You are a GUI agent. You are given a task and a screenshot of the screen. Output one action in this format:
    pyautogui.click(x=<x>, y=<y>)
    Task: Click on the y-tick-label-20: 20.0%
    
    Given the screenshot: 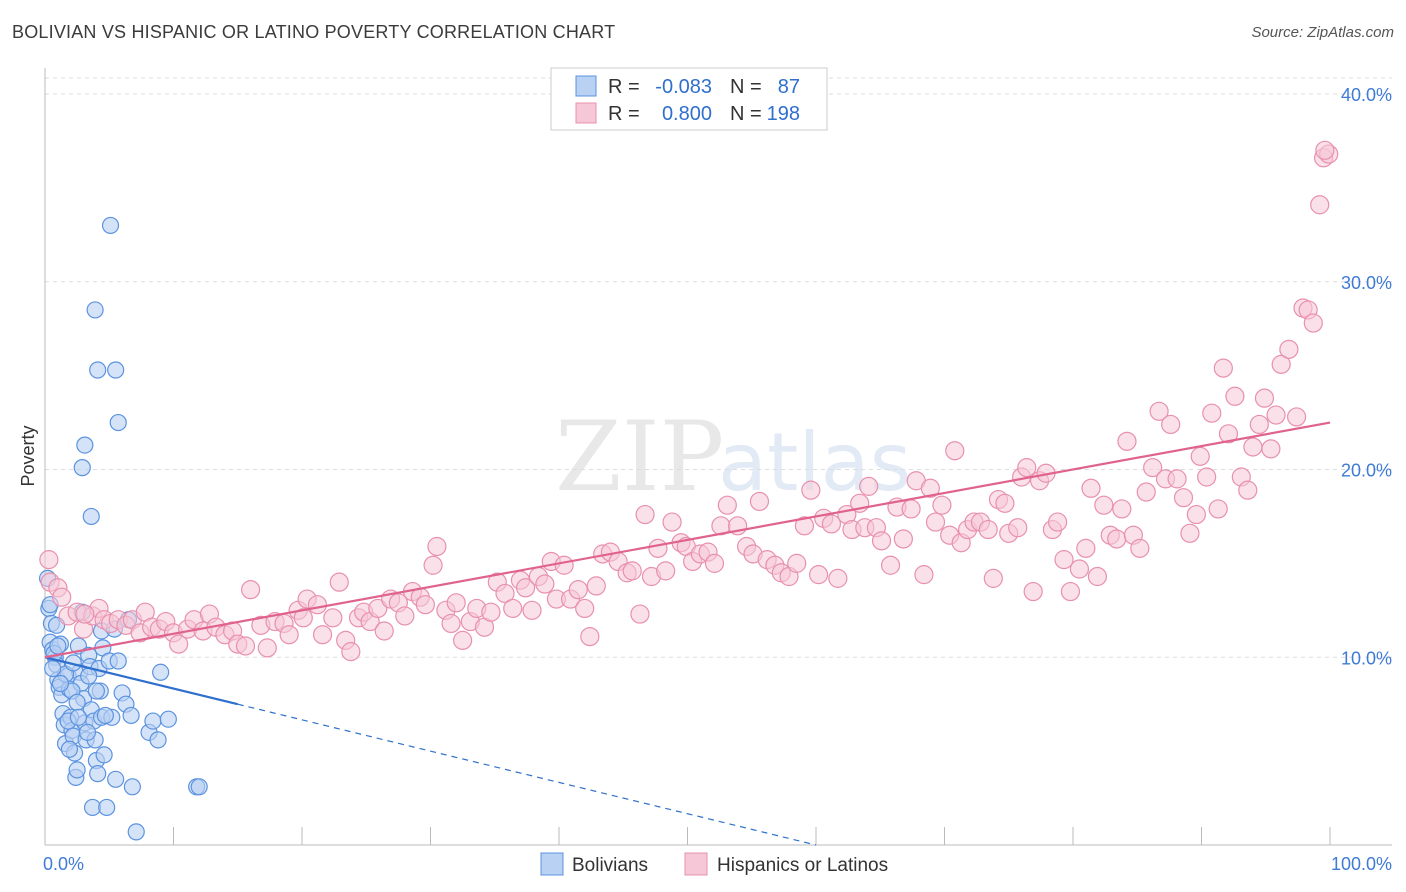 What is the action you would take?
    pyautogui.click(x=1366, y=471)
    